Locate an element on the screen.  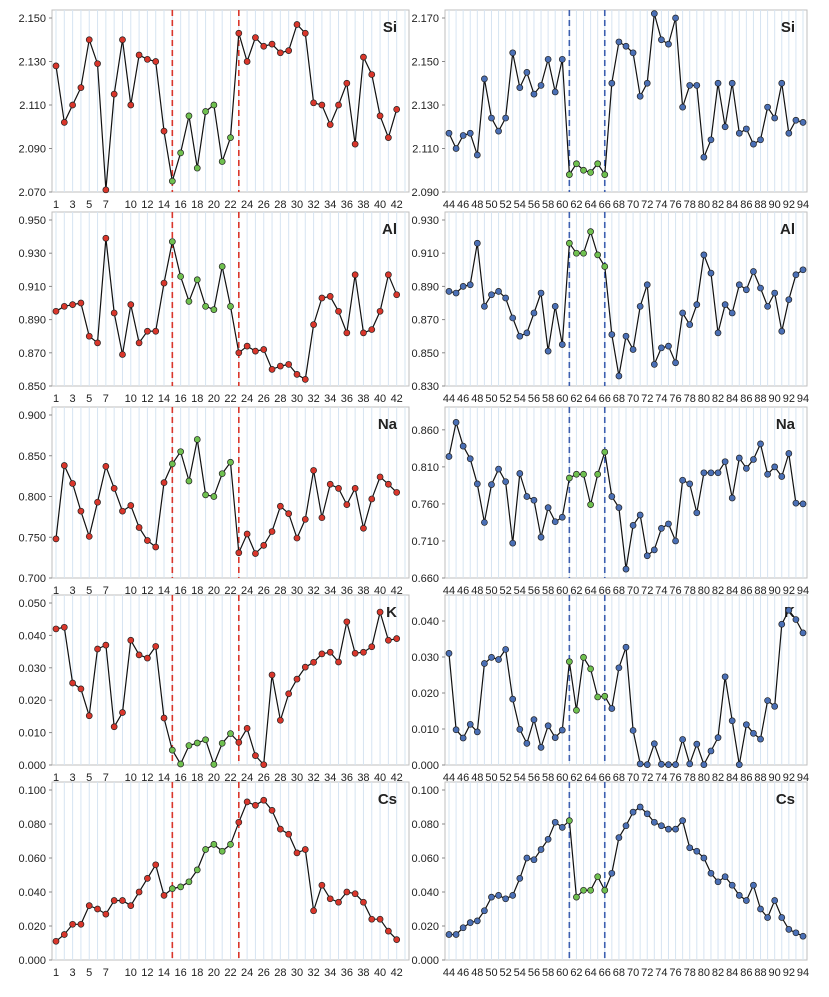
y-tick-label: 0.080 is located at coordinates (32, 825).